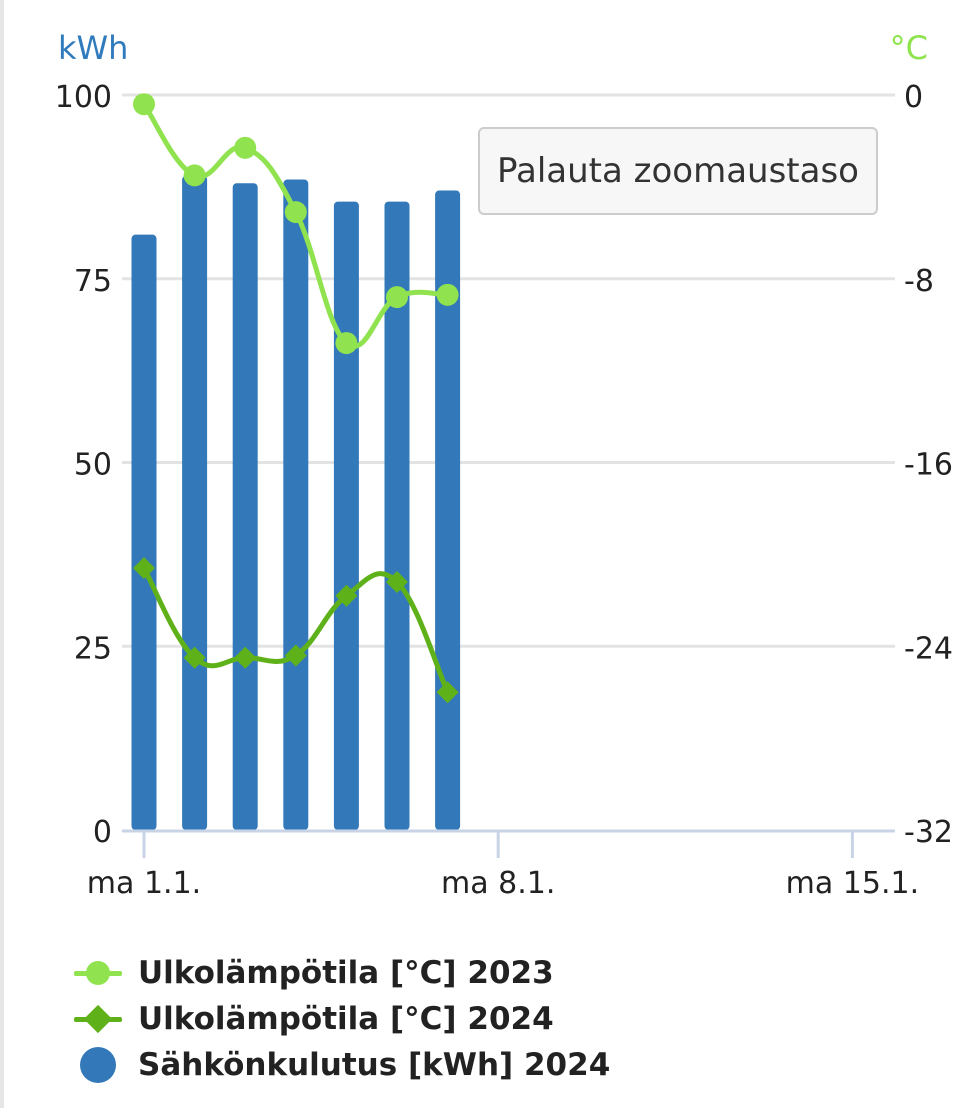 This screenshot has height=1108, width=970. Describe the element at coordinates (346, 1019) in the screenshot. I see `legend-label: Ulkolämpötila [°C] 2024` at that location.